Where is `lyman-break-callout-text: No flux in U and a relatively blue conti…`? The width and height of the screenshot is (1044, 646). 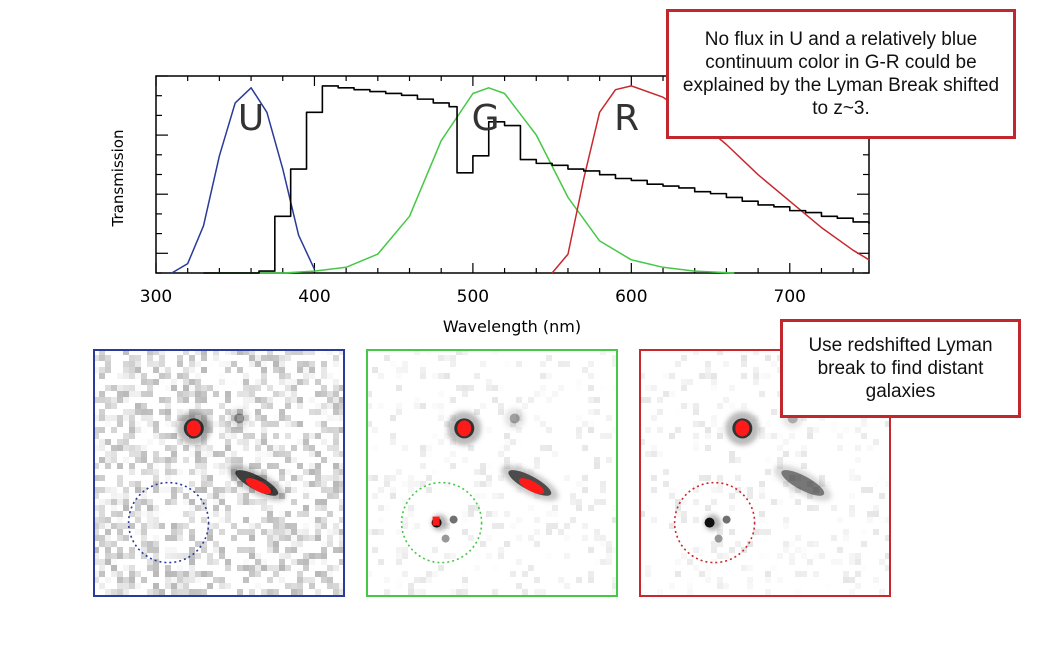 lyman-break-callout-text: No flux in U and a relatively blue conti… is located at coordinates (841, 74).